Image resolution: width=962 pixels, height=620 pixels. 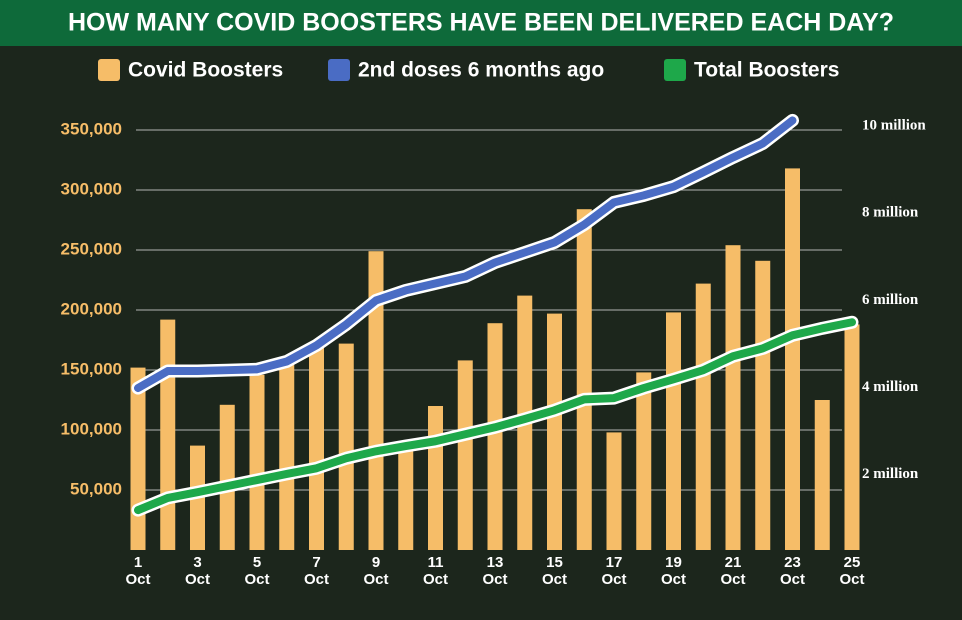 What do you see at coordinates (614, 571) in the screenshot?
I see `x-tick-label: 17 Oct` at bounding box center [614, 571].